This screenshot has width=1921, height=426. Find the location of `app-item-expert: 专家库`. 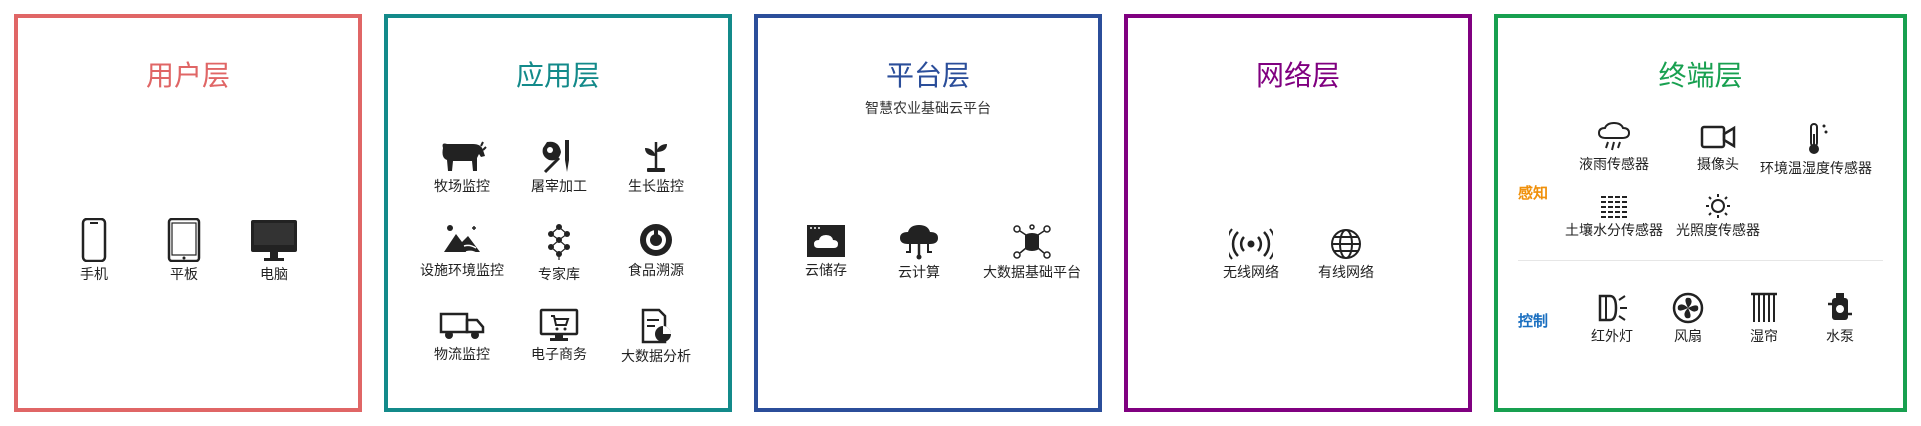

app-item-expert: 专家库 is located at coordinates (559, 253).